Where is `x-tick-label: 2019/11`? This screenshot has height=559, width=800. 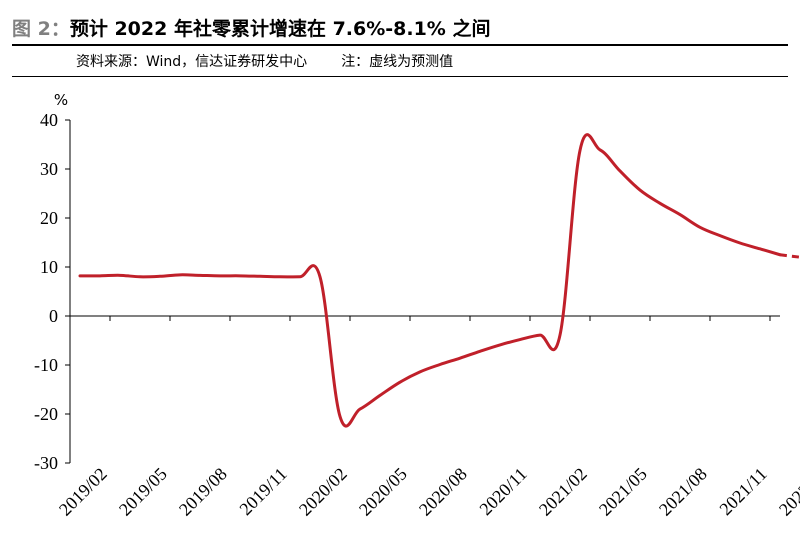
x-tick-label: 2019/11 is located at coordinates (262, 491).